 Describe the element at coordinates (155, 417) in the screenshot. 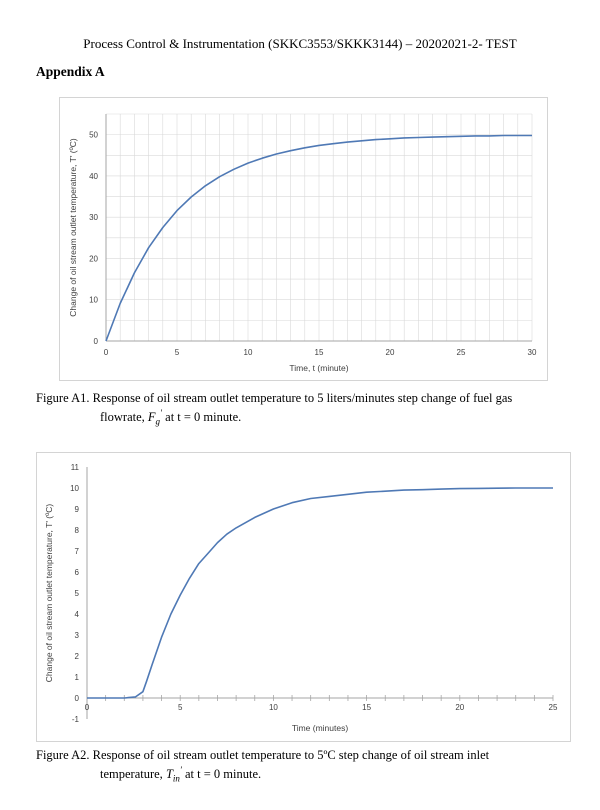

I see `figure-a1-symbol: Fg′` at that location.